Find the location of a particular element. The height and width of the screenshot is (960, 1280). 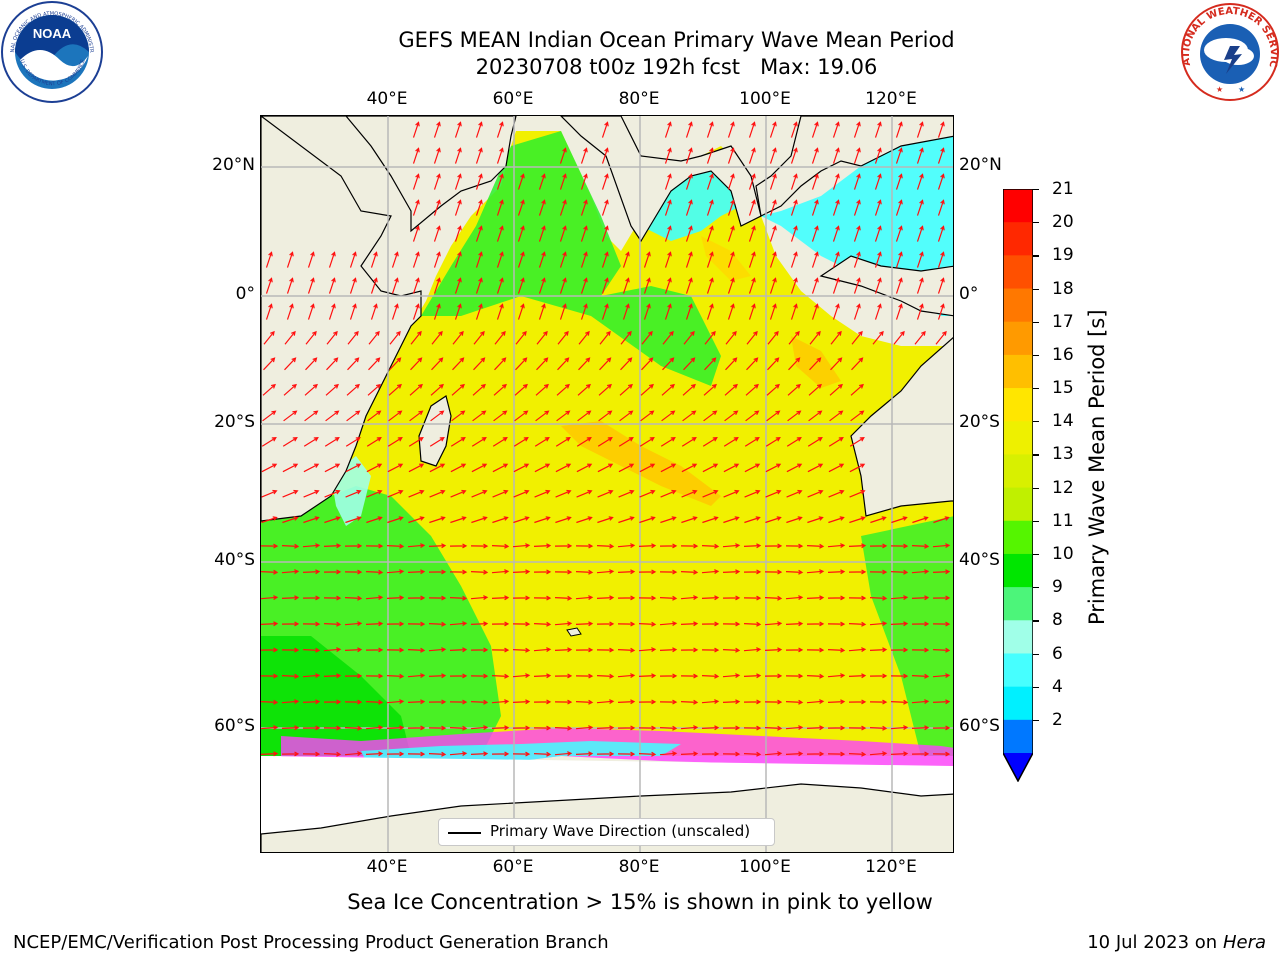

lat-tick-right: 20°S is located at coordinates (979, 422).